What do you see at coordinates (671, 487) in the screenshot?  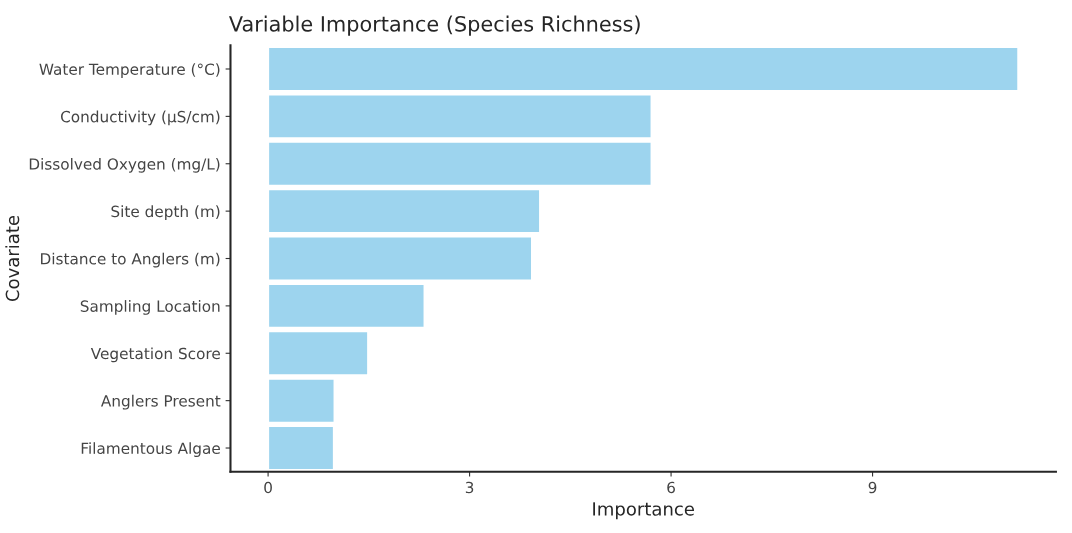 I see `x-tick-label: 6` at bounding box center [671, 487].